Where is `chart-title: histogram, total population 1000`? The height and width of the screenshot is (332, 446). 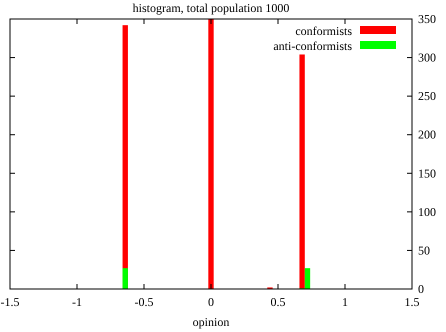
chart-title: histogram, total population 1000 is located at coordinates (211, 8).